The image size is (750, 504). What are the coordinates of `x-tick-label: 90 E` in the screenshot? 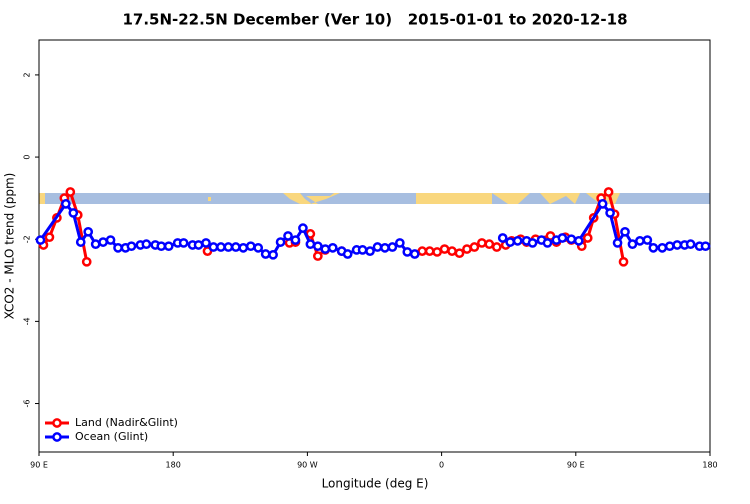 It's located at (39, 465).